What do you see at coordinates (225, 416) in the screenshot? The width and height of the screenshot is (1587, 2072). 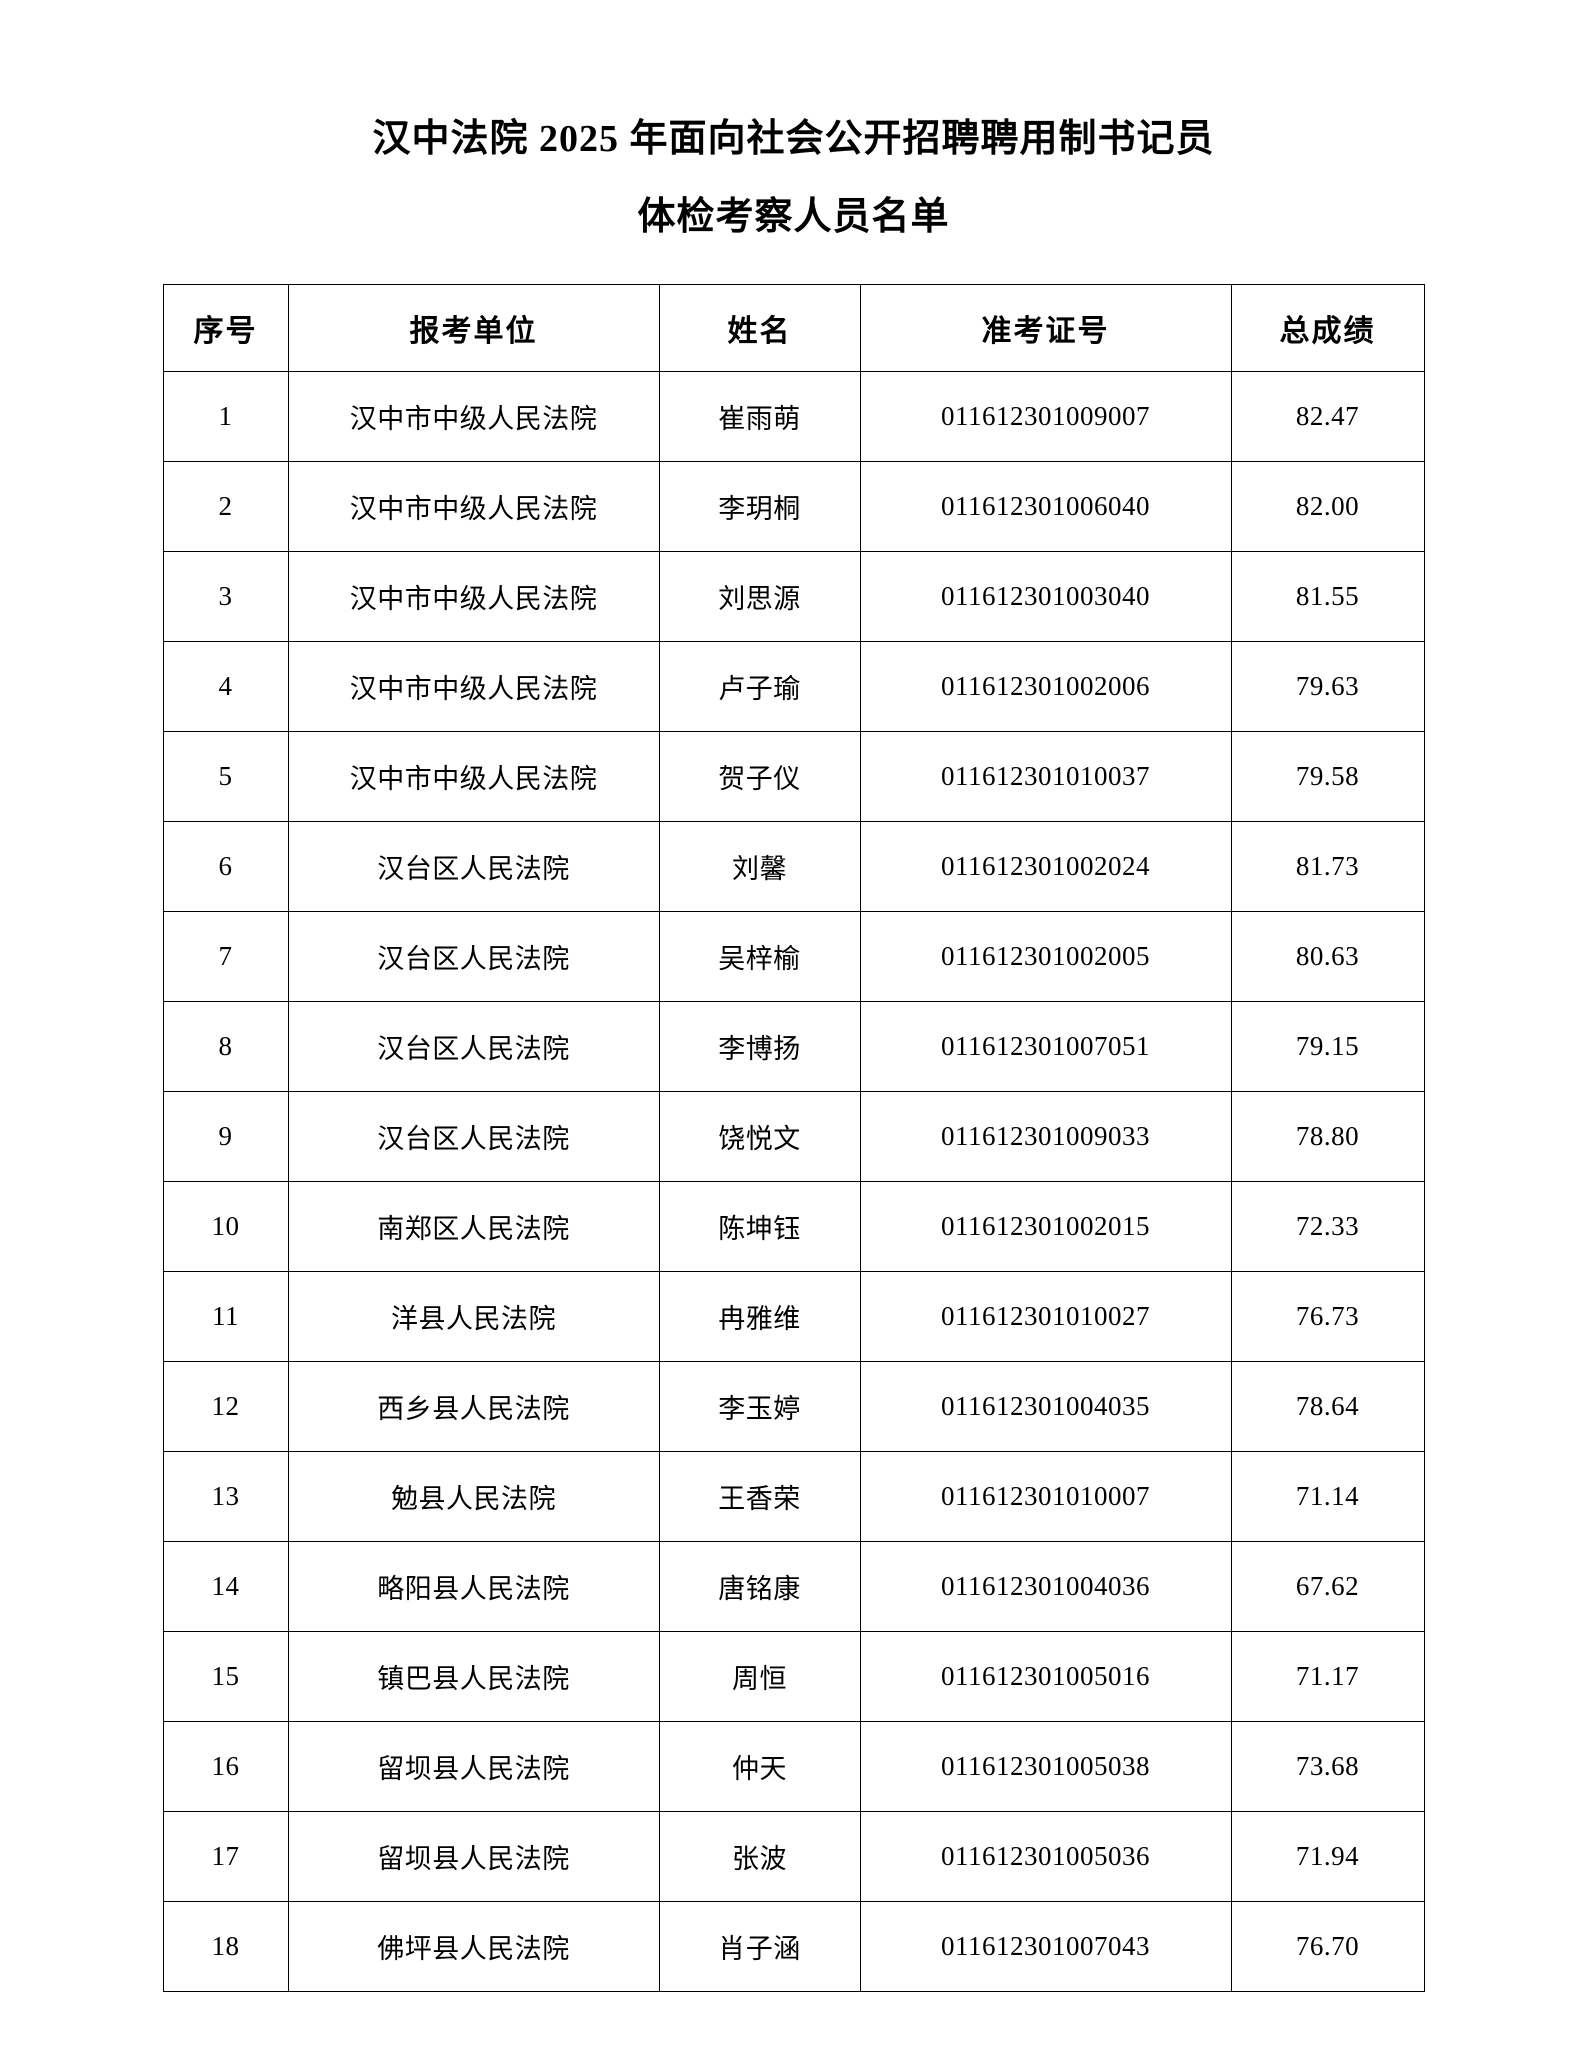 I see `cell-index: 1` at bounding box center [225, 416].